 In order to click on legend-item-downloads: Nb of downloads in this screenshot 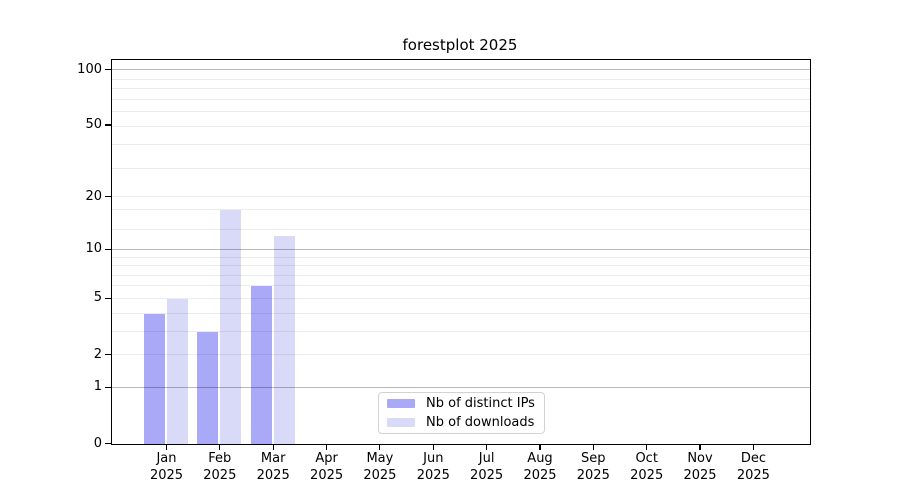, I will do `click(465, 422)`.